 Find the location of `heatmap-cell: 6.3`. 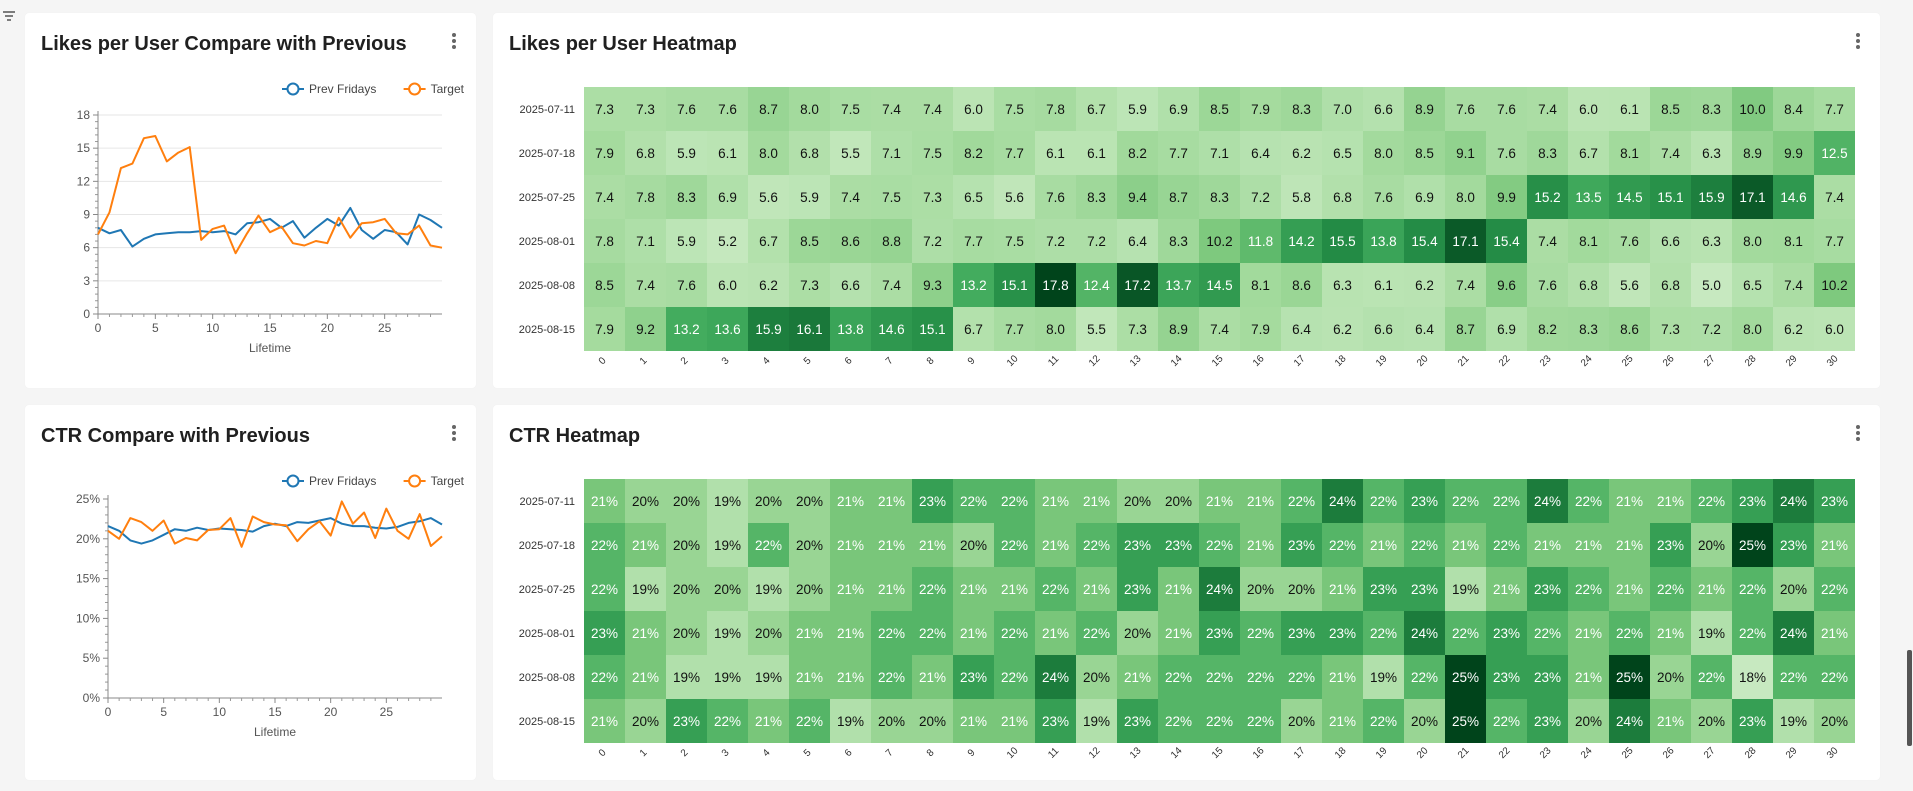

heatmap-cell: 6.3 is located at coordinates (1711, 241).